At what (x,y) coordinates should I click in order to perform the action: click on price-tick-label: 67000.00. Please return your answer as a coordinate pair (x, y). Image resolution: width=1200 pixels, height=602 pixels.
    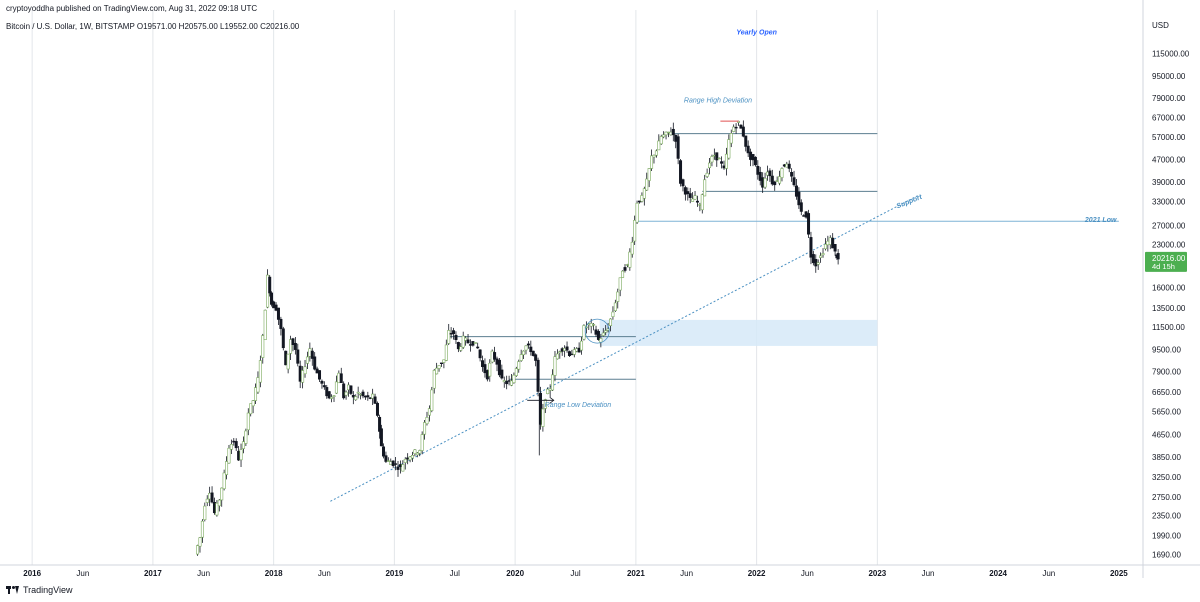
    Looking at the image, I should click on (1169, 118).